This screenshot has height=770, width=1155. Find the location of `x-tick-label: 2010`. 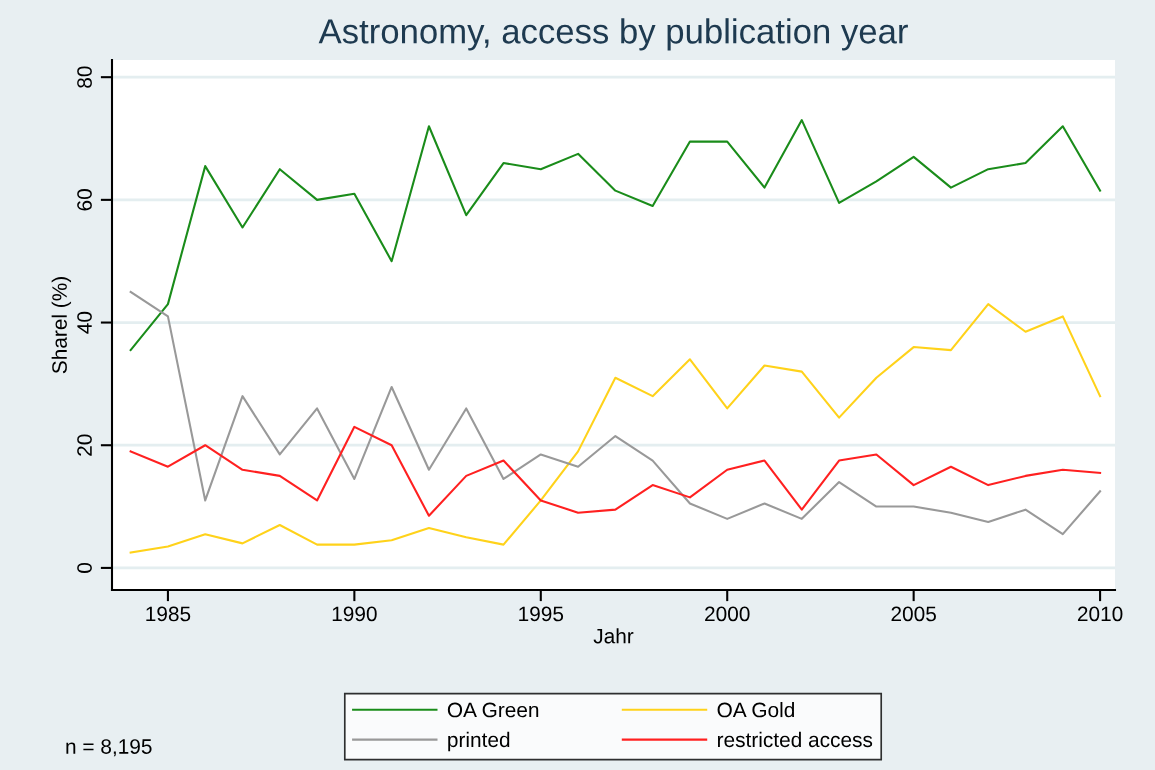

x-tick-label: 2010 is located at coordinates (1100, 614).